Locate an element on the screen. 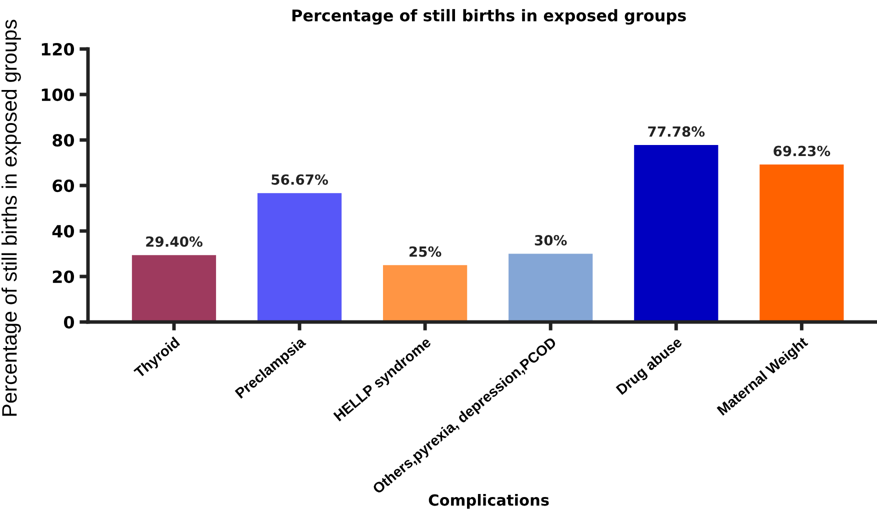 The width and height of the screenshot is (877, 516). data-label: 25% is located at coordinates (426, 251).